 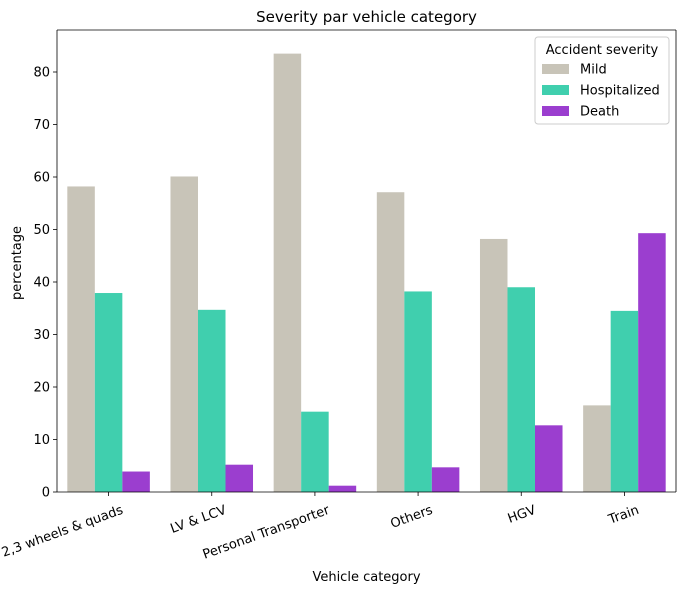 I want to click on legend: Accident severity Mild Hospitalized Death, so click(x=602, y=80).